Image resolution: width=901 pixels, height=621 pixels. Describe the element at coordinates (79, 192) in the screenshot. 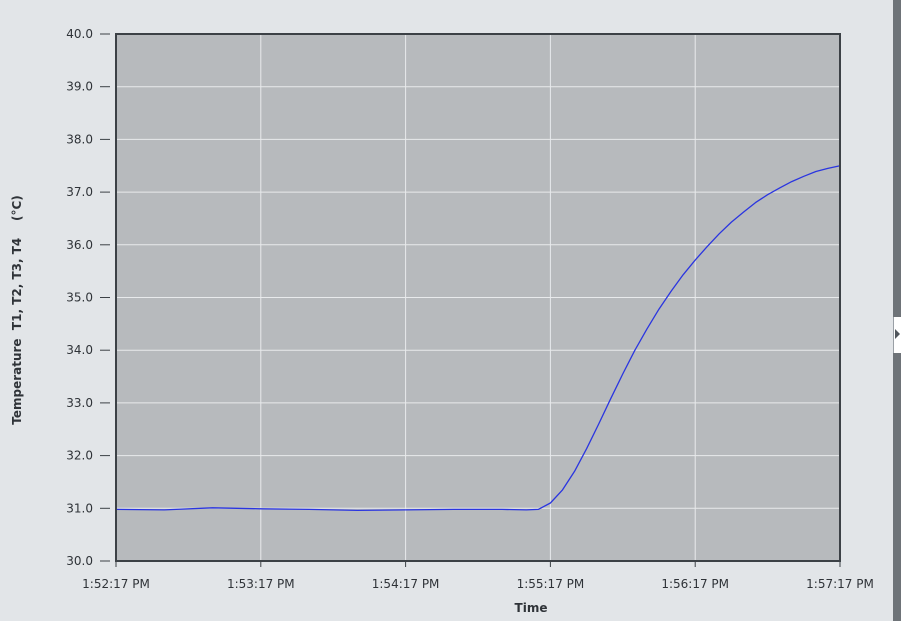

I see `y-tick-label: 37.0` at that location.